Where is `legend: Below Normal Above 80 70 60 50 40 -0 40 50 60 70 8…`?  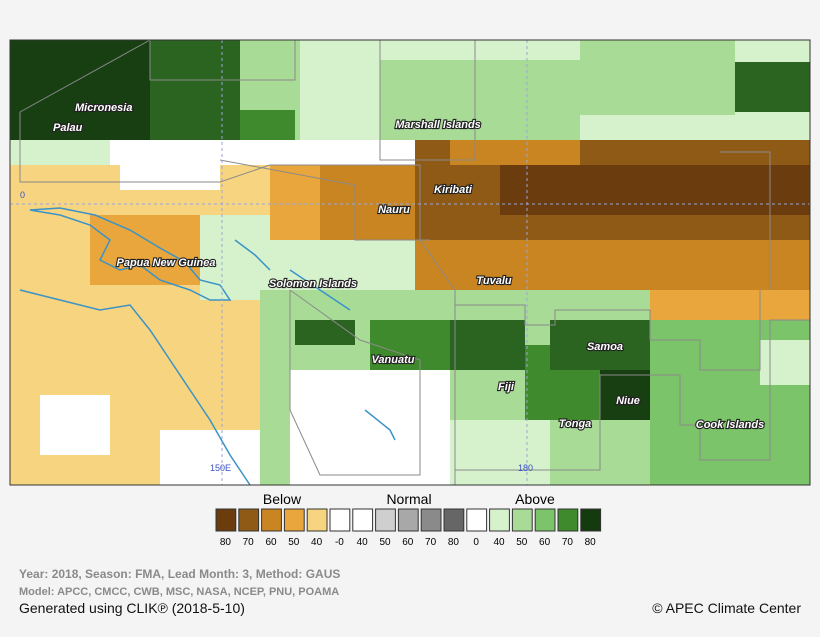 legend: Below Normal Above 80 70 60 50 40 -0 40 50 60 70 8… is located at coordinates (408, 519).